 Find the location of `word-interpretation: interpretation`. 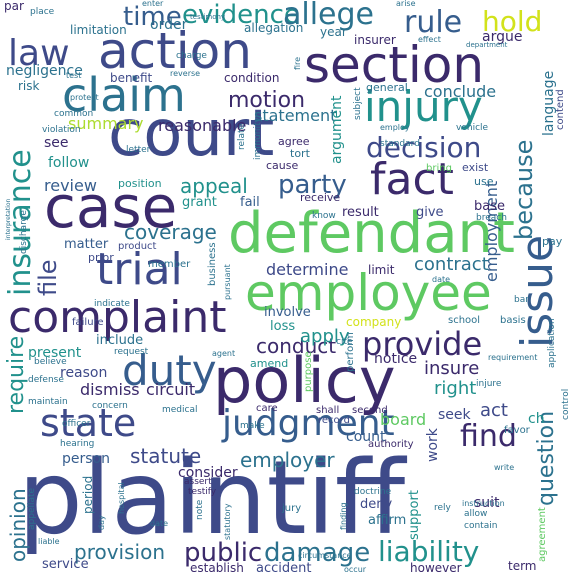

word-interpretation: interpretation is located at coordinates (8, 219).